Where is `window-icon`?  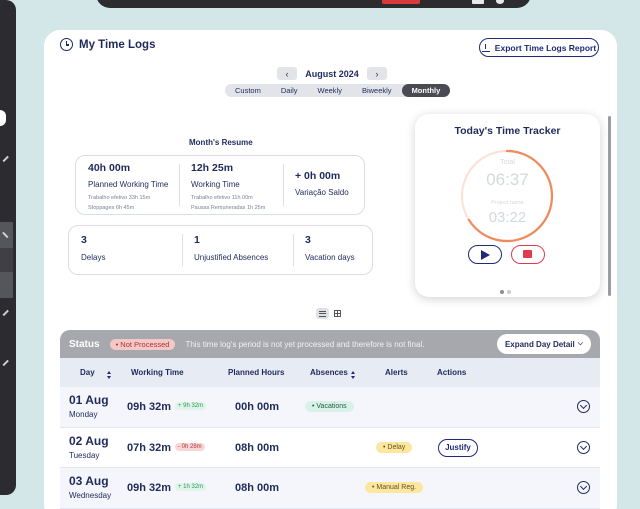 window-icon is located at coordinates (478, 2).